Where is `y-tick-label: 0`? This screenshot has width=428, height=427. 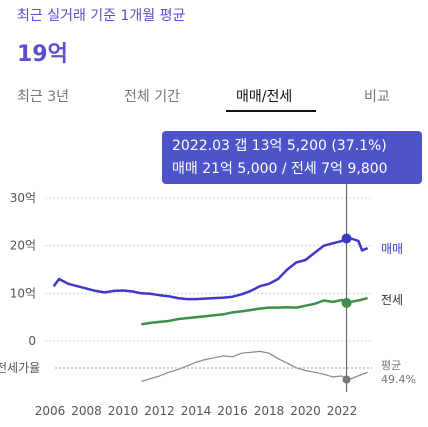 y-tick-label: 0 is located at coordinates (32, 341).